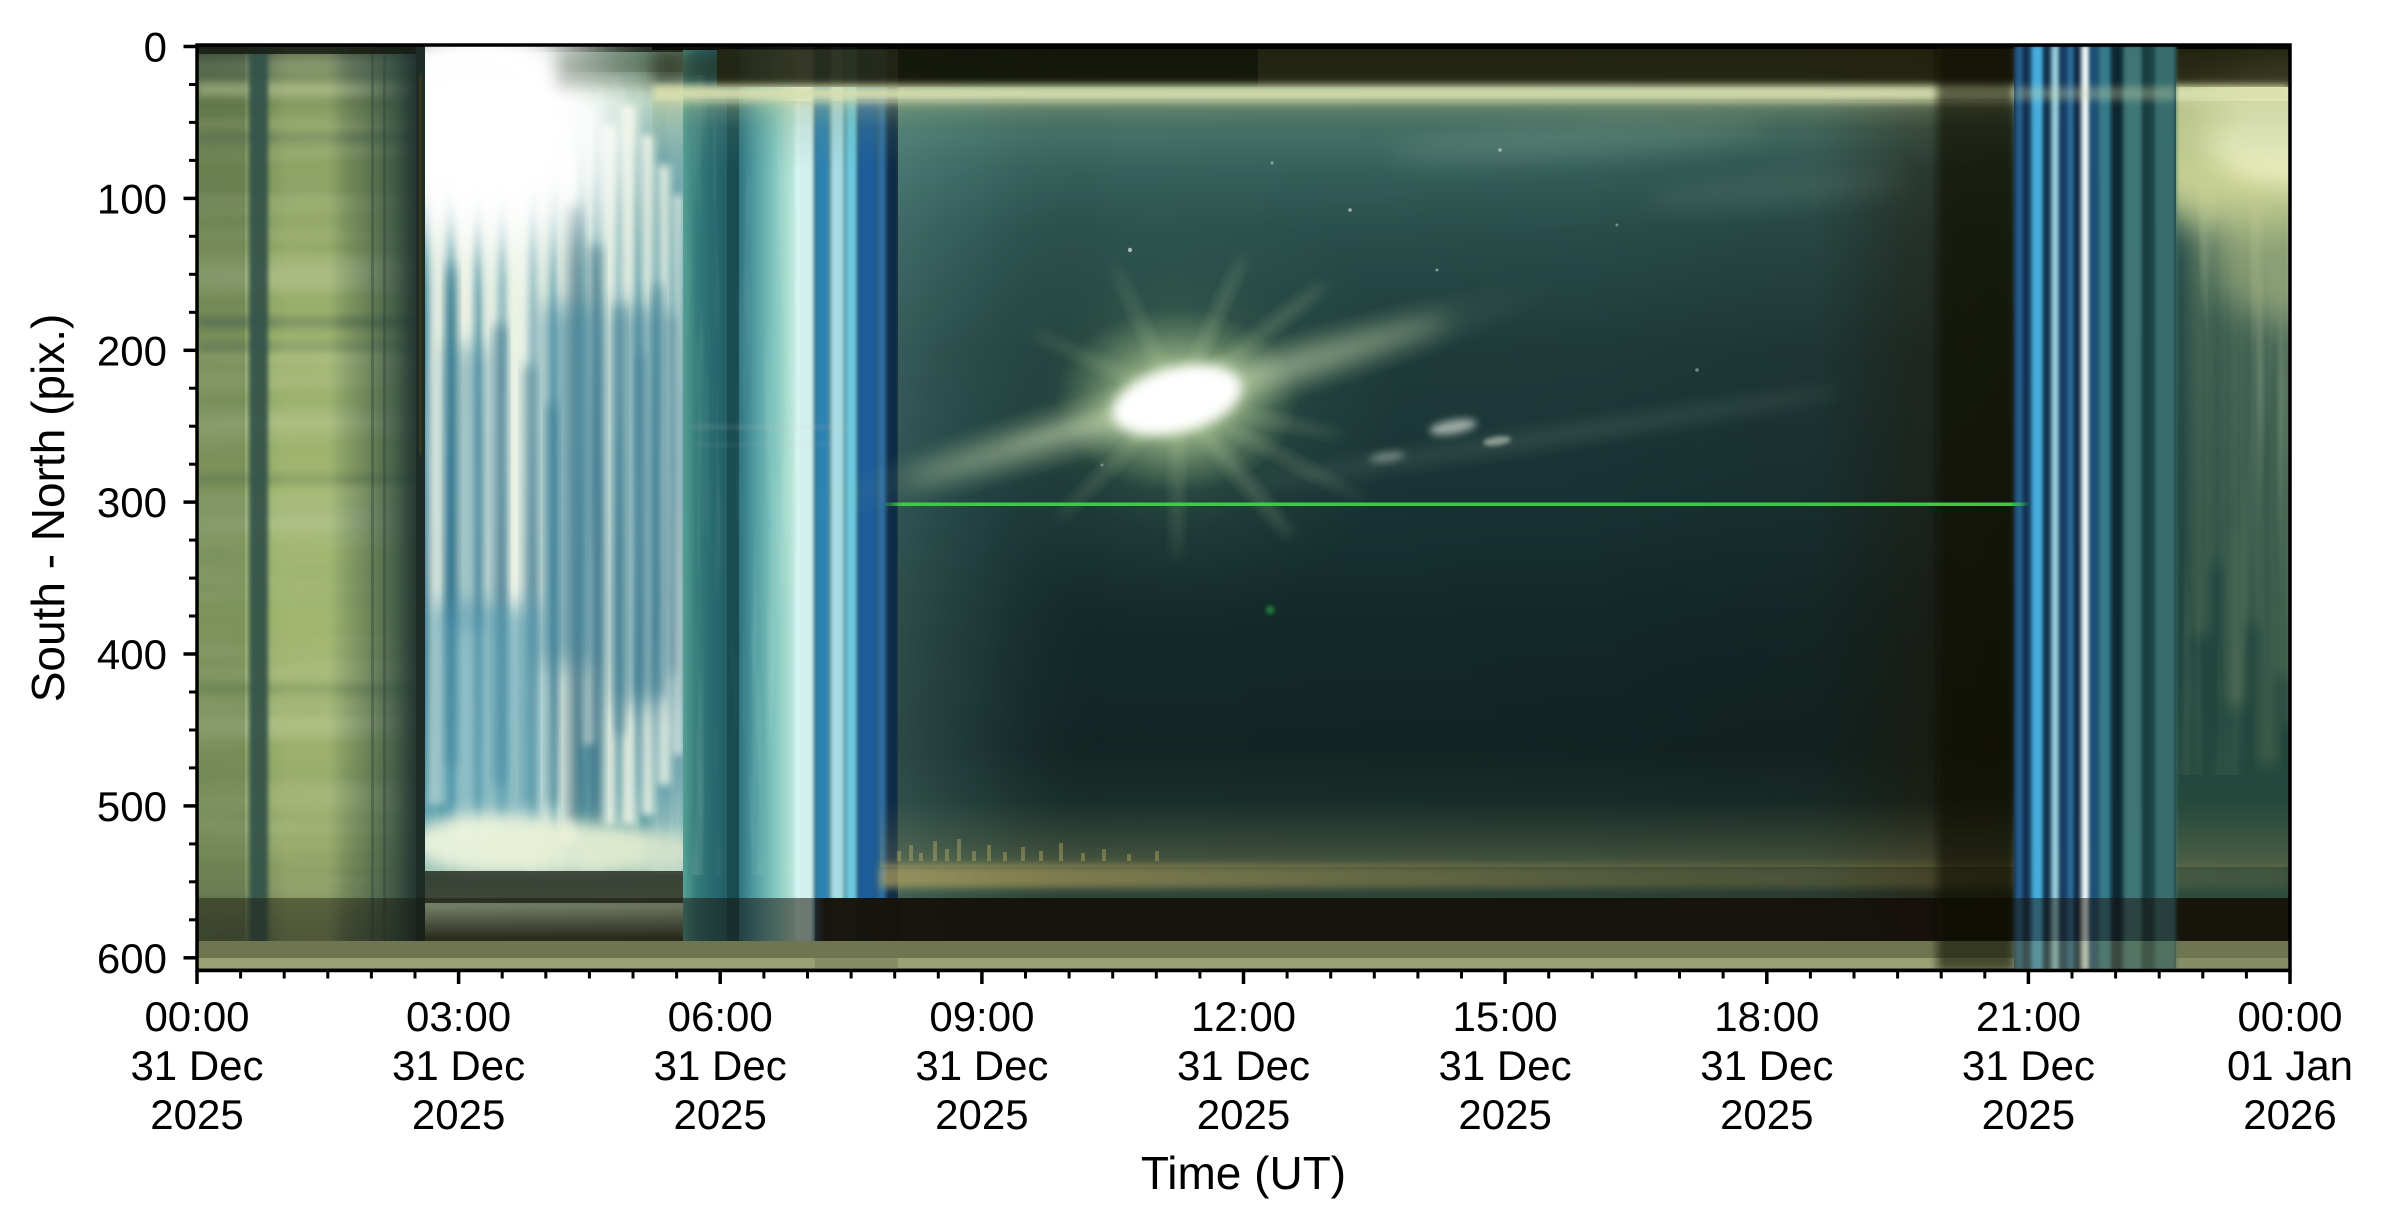 This screenshot has height=1227, width=2385. I want to click on svg-text: 200, so click(132, 350).